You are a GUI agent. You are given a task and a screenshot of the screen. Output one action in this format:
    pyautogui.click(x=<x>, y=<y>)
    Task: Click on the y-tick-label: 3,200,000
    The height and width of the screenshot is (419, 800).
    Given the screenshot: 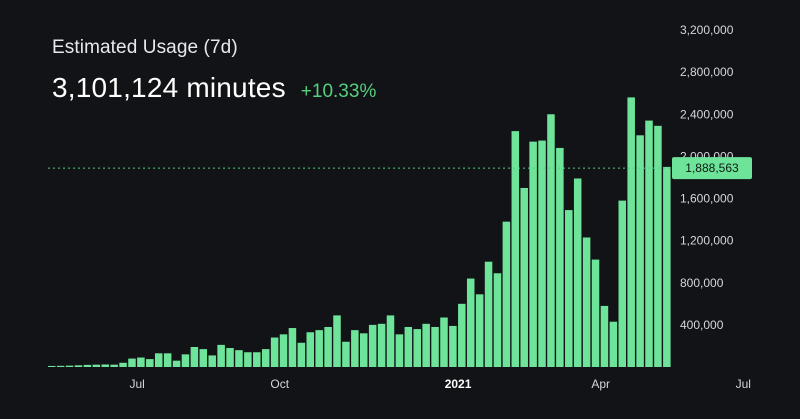 What is the action you would take?
    pyautogui.click(x=707, y=30)
    